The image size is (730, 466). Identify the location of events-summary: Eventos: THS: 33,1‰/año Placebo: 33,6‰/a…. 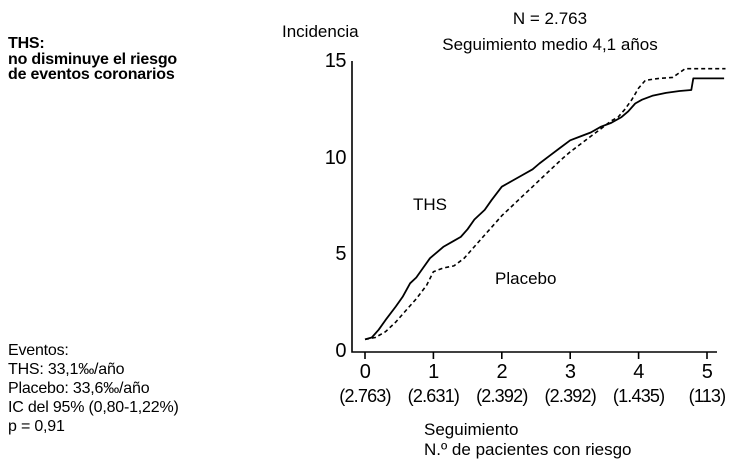
(143, 388).